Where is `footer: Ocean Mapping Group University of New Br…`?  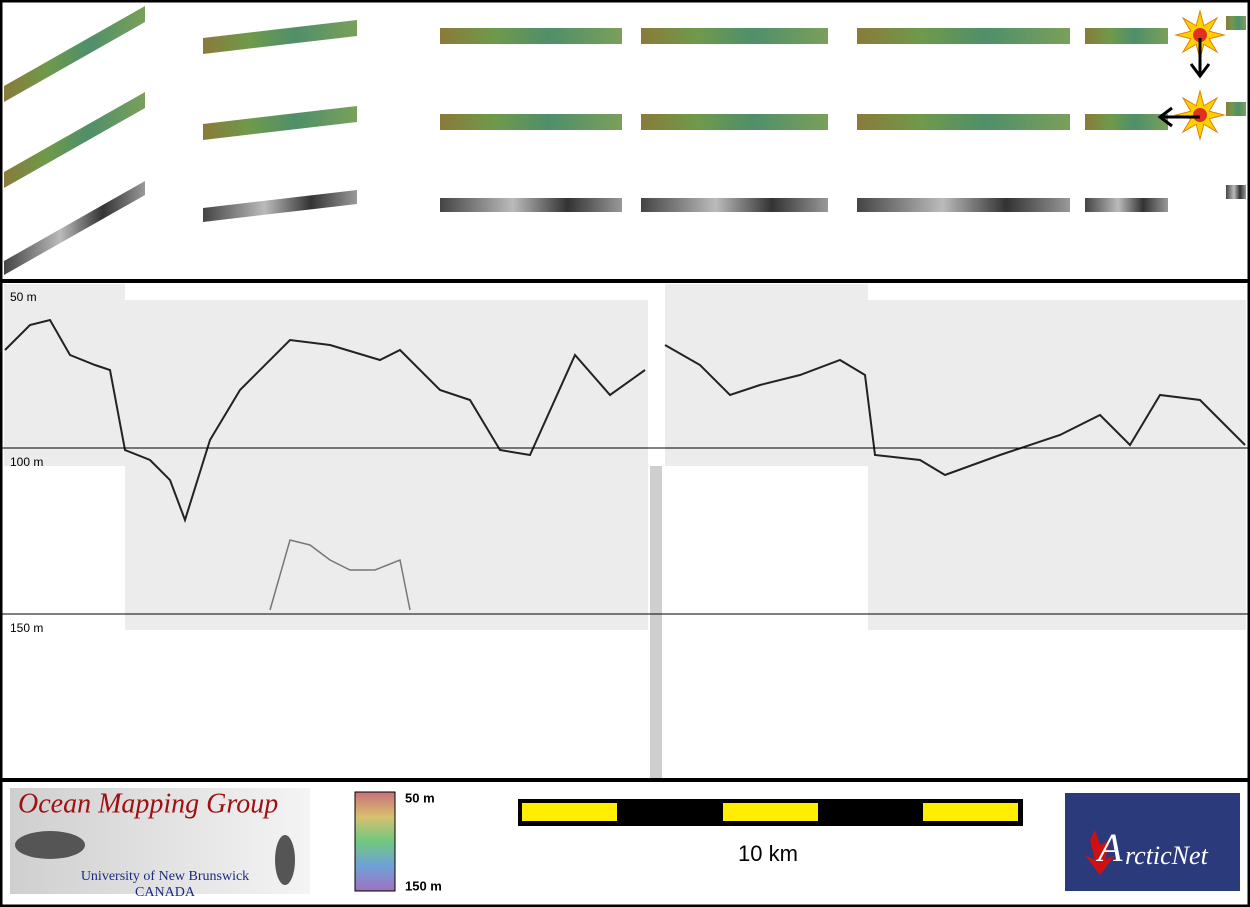
footer: Ocean Mapping Group University of New Br… is located at coordinates (625, 844).